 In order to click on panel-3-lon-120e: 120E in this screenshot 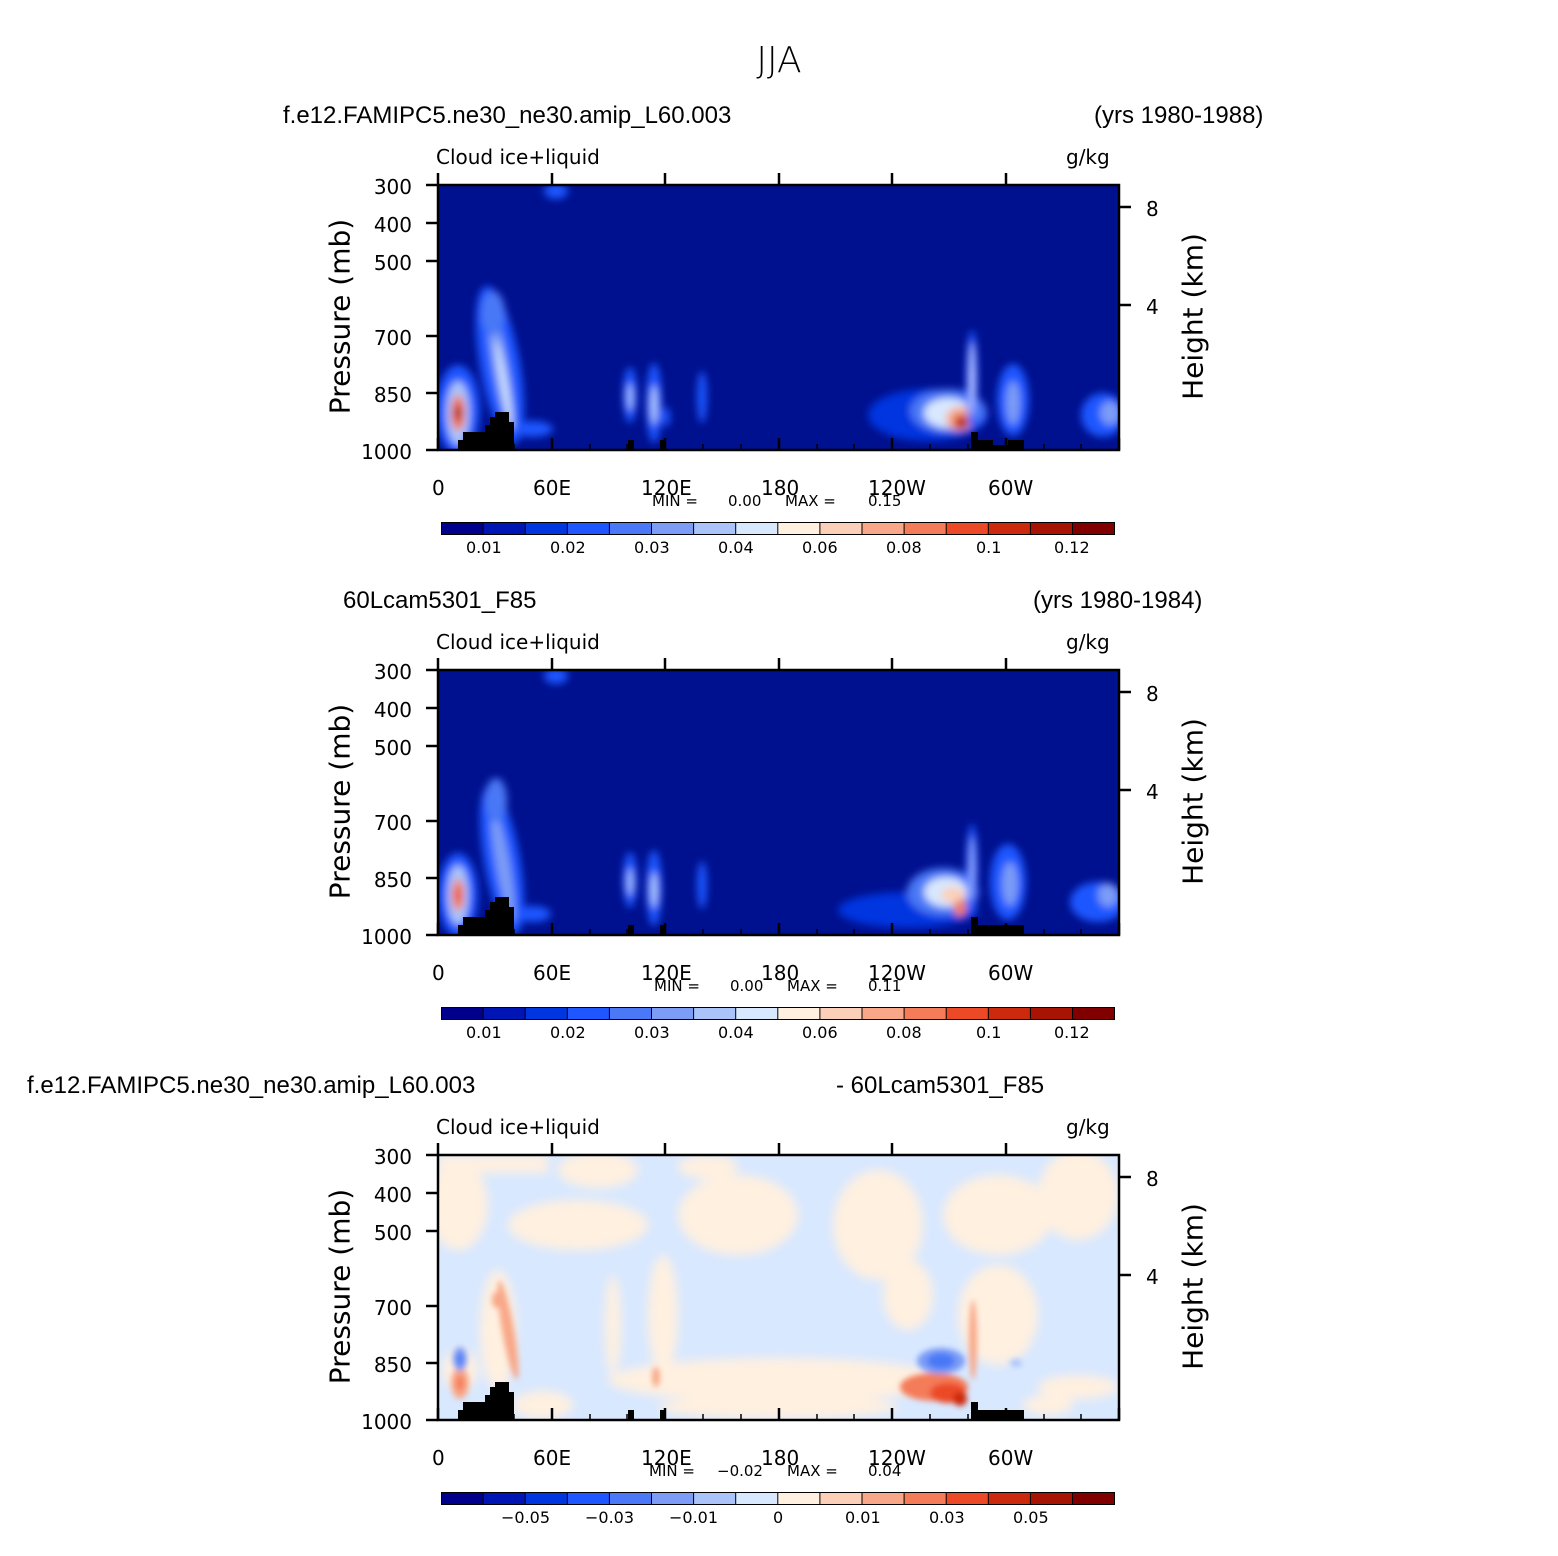, I will do `click(666, 1458)`.